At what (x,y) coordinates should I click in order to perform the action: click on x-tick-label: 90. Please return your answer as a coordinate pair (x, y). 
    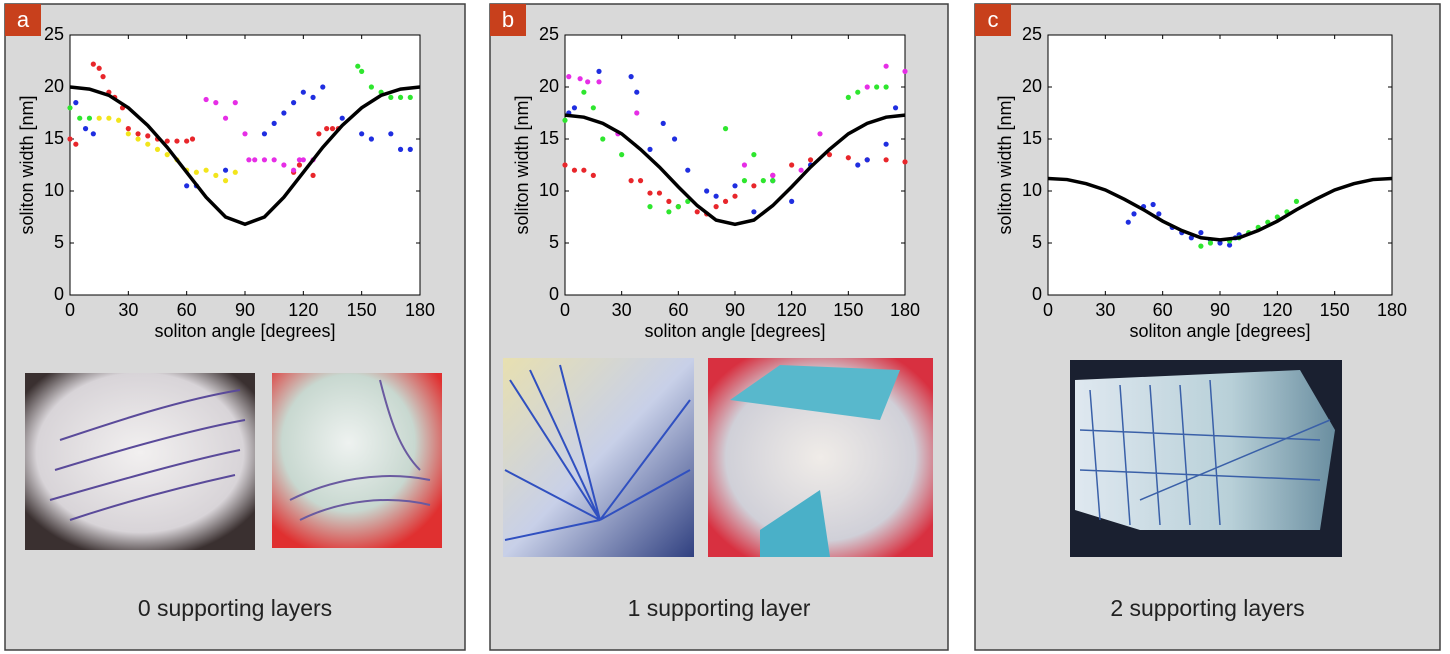
    Looking at the image, I should click on (245, 310).